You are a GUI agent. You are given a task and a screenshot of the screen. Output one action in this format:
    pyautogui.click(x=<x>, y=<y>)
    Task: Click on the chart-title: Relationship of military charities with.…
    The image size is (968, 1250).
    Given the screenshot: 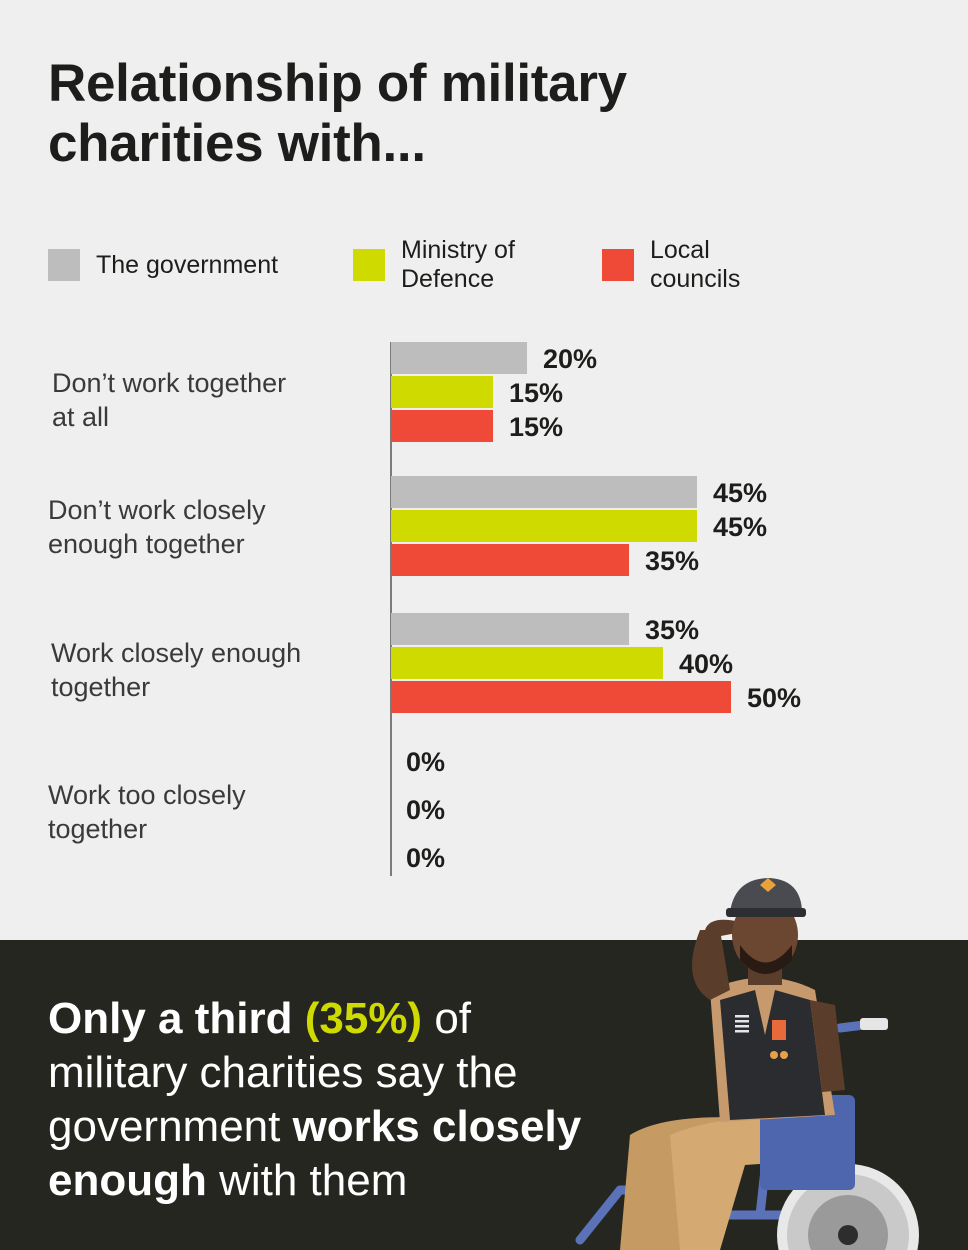 What is the action you would take?
    pyautogui.click(x=337, y=113)
    